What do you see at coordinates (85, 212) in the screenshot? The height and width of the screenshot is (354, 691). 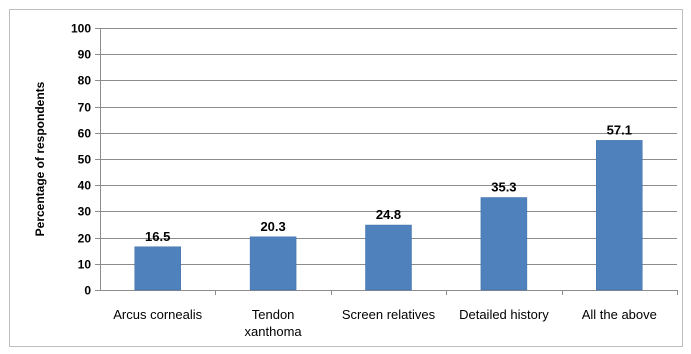 I see `y-tick-label: 30` at bounding box center [85, 212].